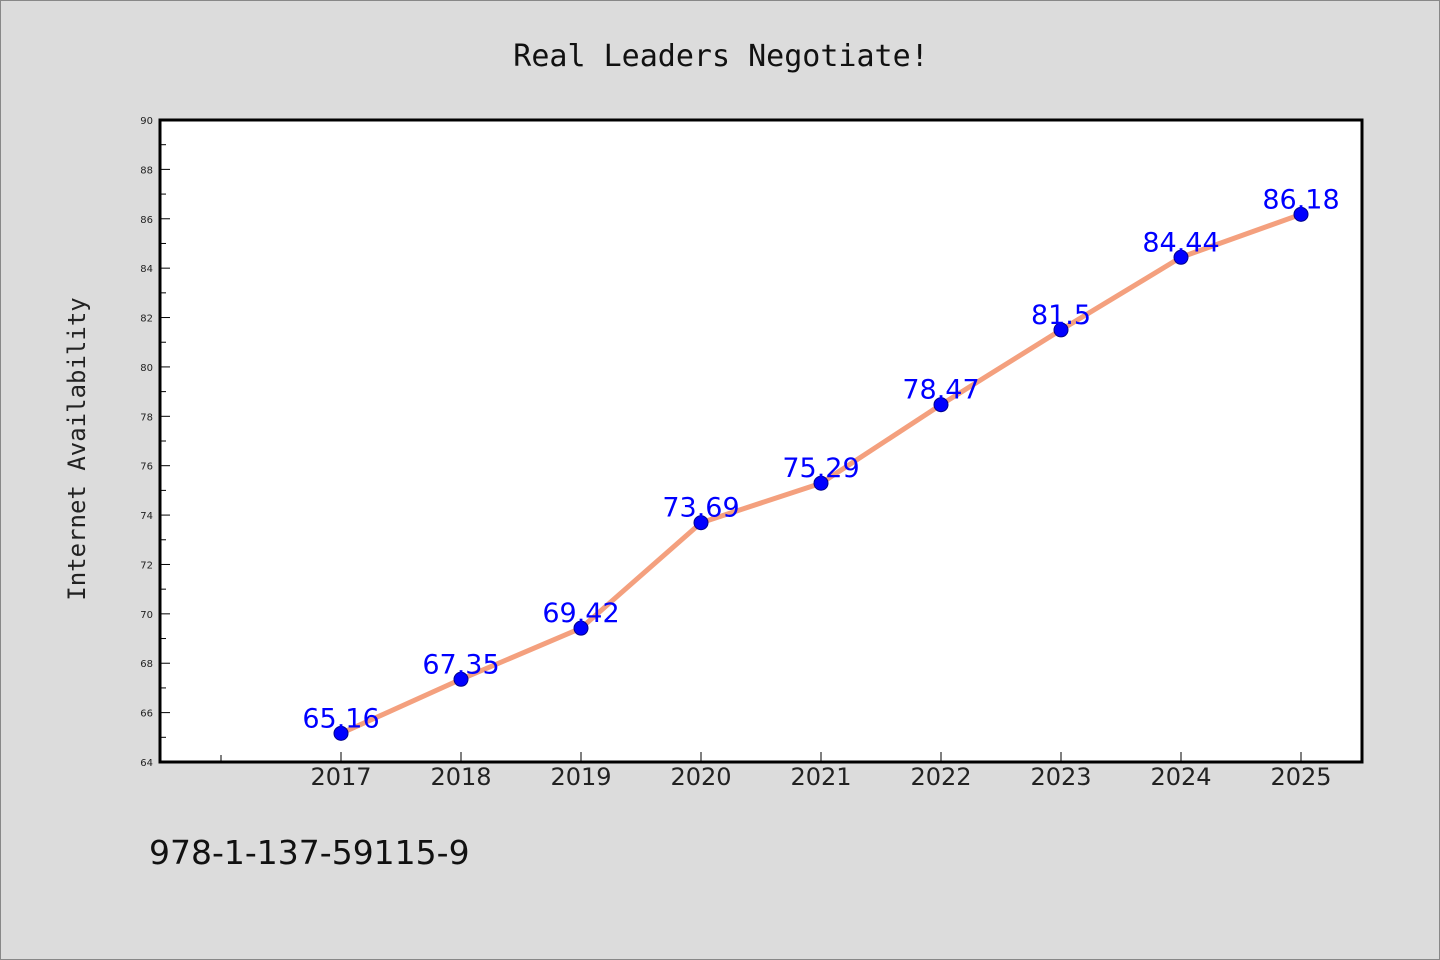 The image size is (1440, 960). What do you see at coordinates (720, 56) in the screenshot?
I see `chart-title: Real Leaders Negotiate!` at bounding box center [720, 56].